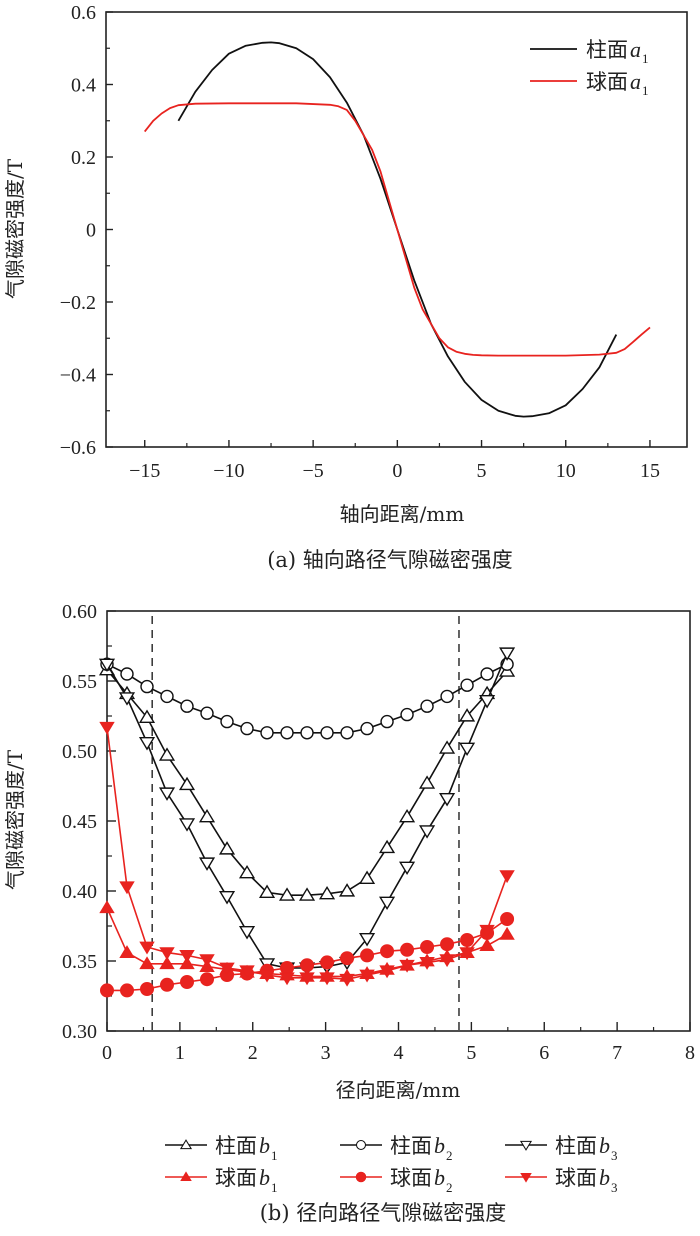 The image size is (700, 1236). What do you see at coordinates (614, 1155) in the screenshot?
I see `legend-sub-b-2: 3` at bounding box center [614, 1155].